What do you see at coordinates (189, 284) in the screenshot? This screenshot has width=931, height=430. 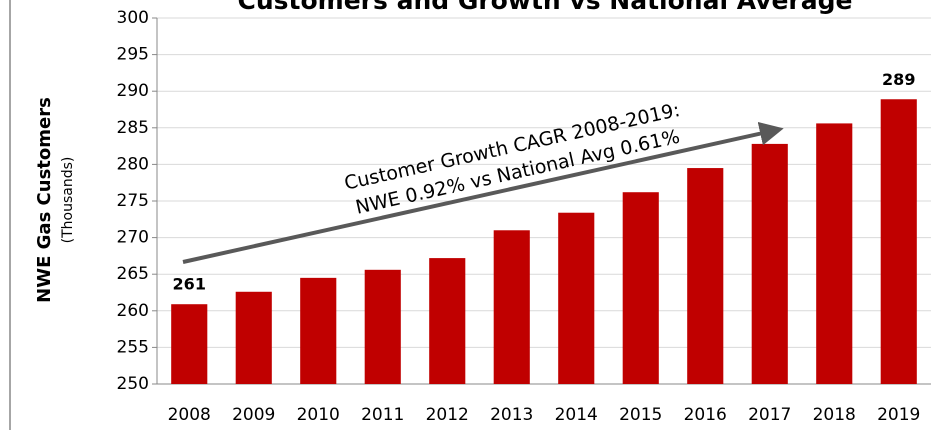 I see `value-label: 261` at bounding box center [189, 284].